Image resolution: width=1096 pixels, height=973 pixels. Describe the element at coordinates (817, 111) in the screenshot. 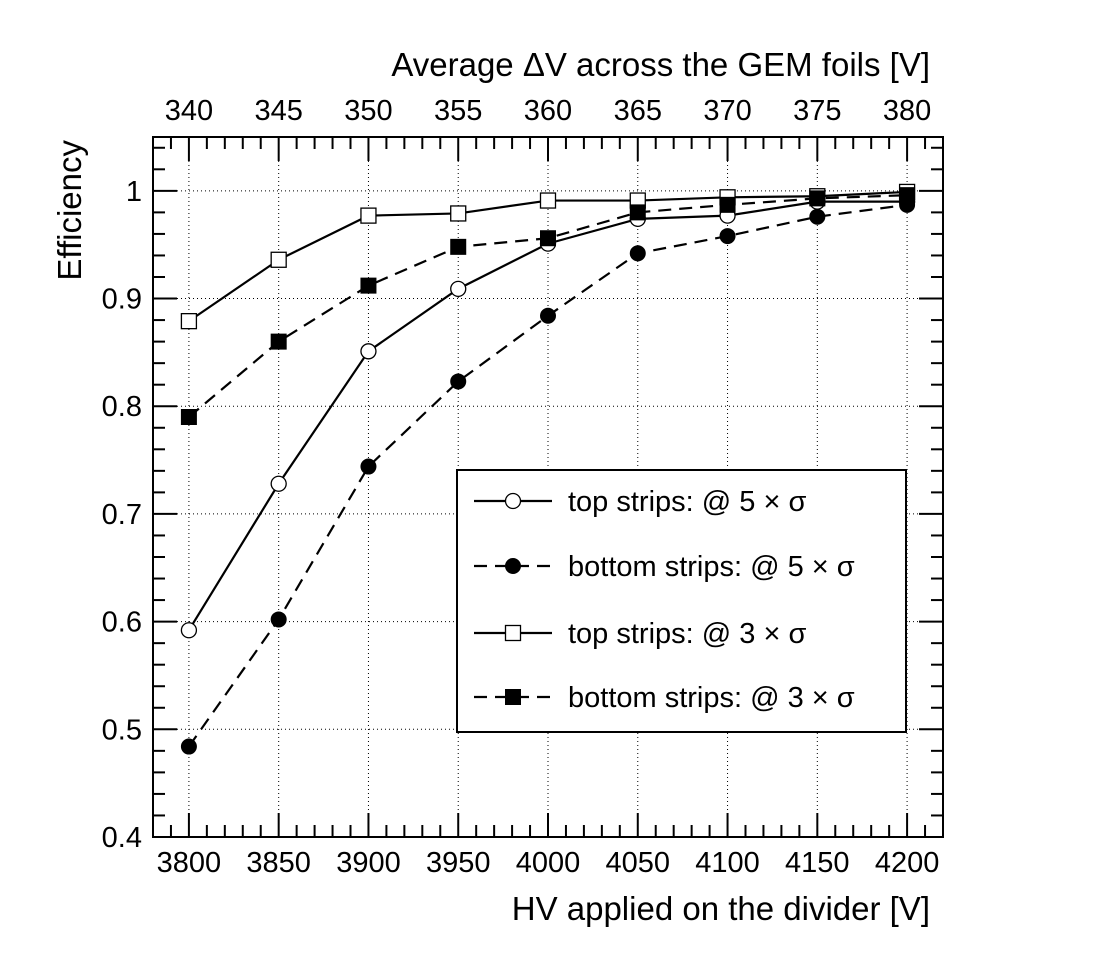

I see `top-tick-label-7: 375` at that location.